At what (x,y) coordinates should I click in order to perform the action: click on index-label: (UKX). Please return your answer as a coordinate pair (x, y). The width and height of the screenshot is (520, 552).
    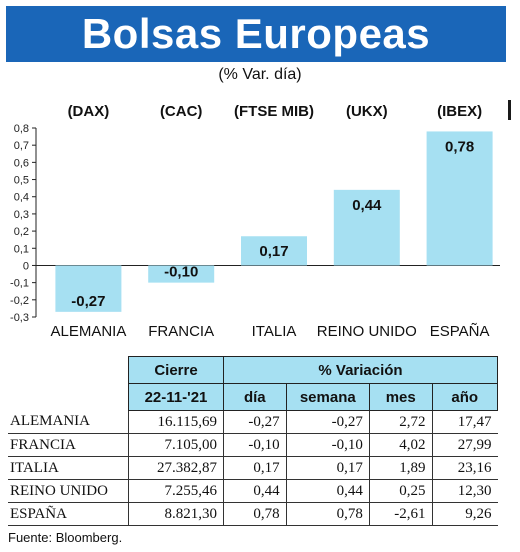
    Looking at the image, I should click on (367, 111).